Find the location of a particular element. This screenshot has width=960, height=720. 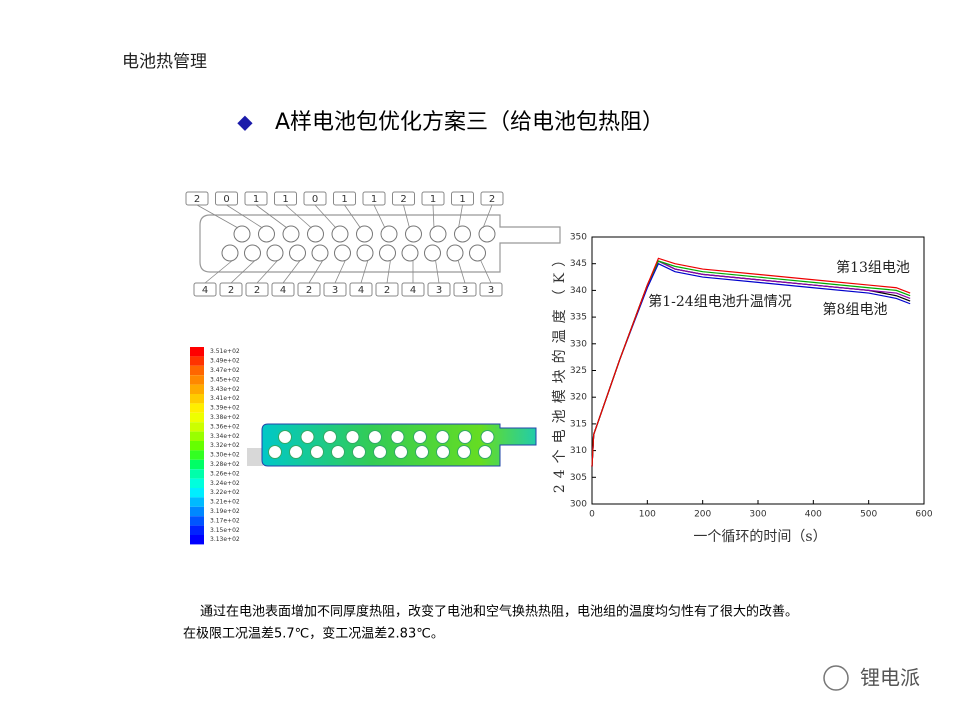

cell-label: 0 is located at coordinates (226, 199).